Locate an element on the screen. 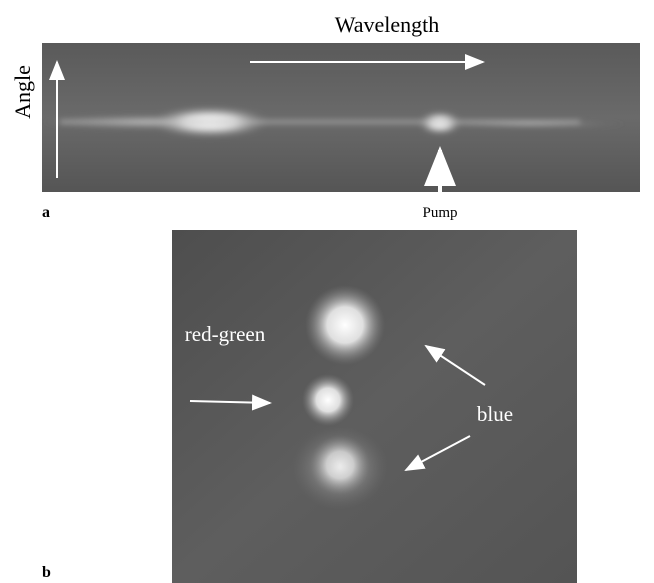 This screenshot has height=583, width=654. x-axis-title: Wavelength is located at coordinates (387, 24).